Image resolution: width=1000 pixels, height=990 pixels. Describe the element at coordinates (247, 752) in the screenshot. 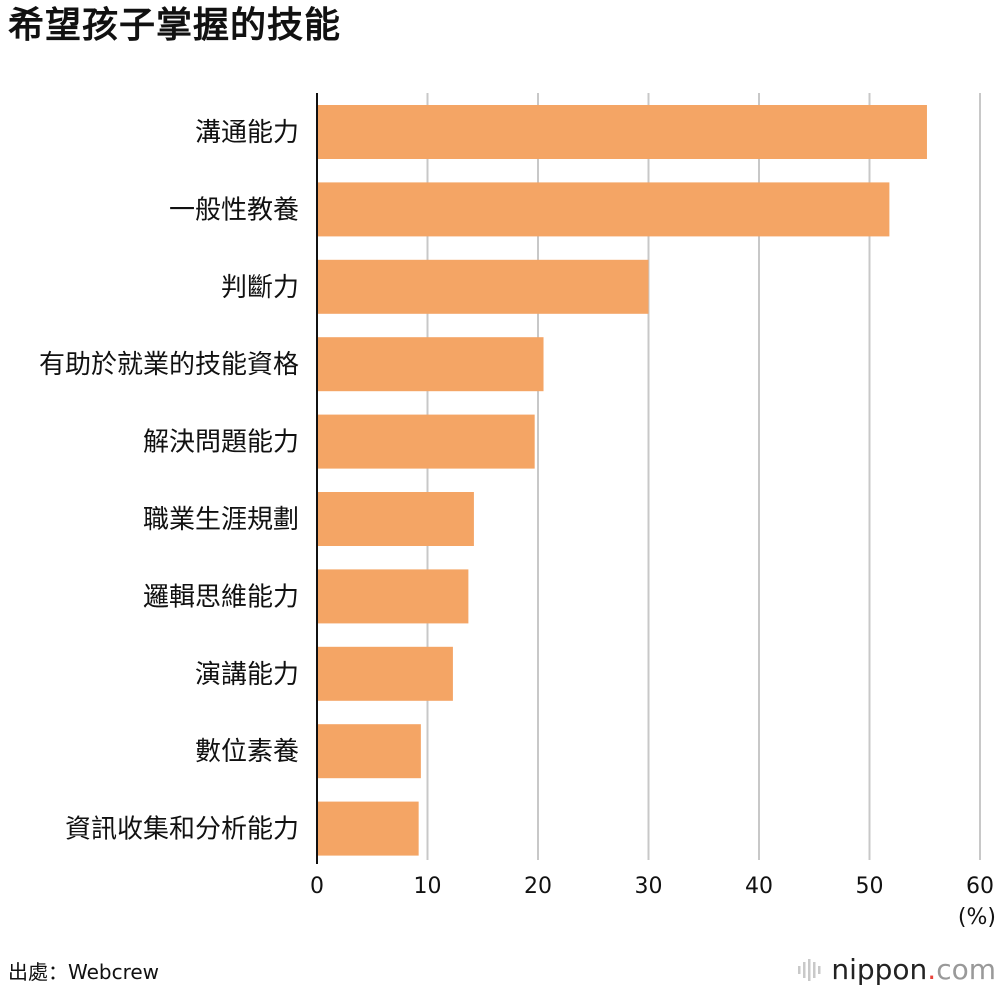

I see `category-label: 數位素養` at that location.